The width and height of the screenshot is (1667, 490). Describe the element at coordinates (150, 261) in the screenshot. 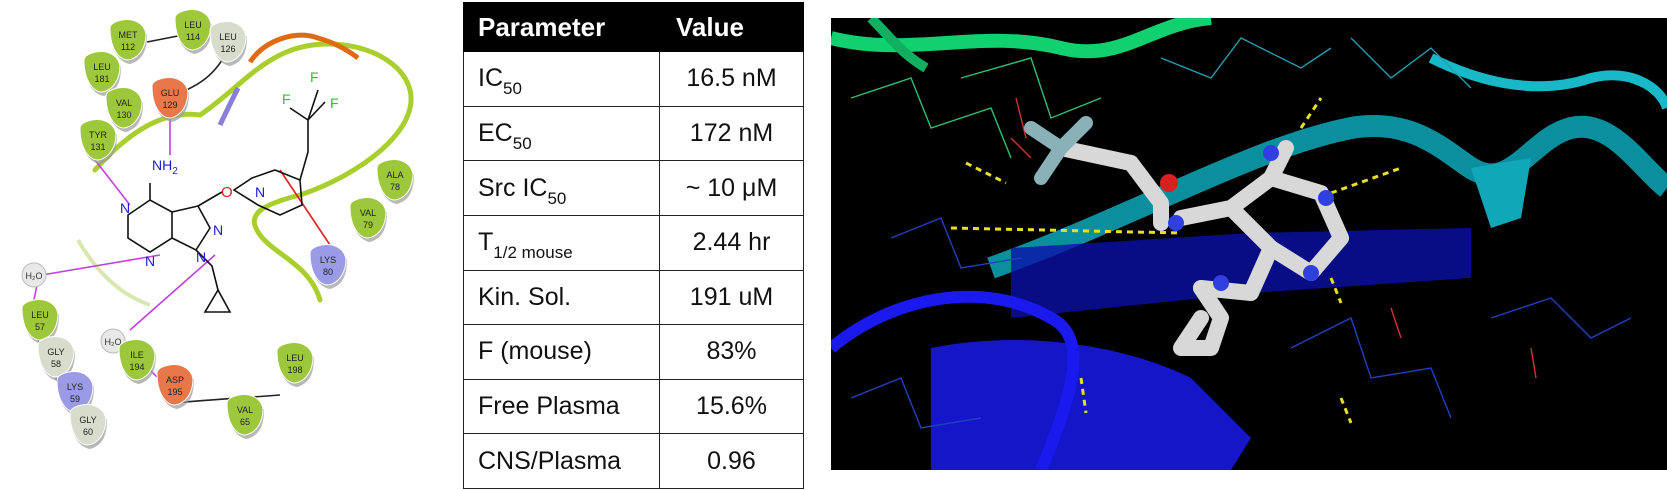

I see `ring-nitrogen-label-2: N` at that location.